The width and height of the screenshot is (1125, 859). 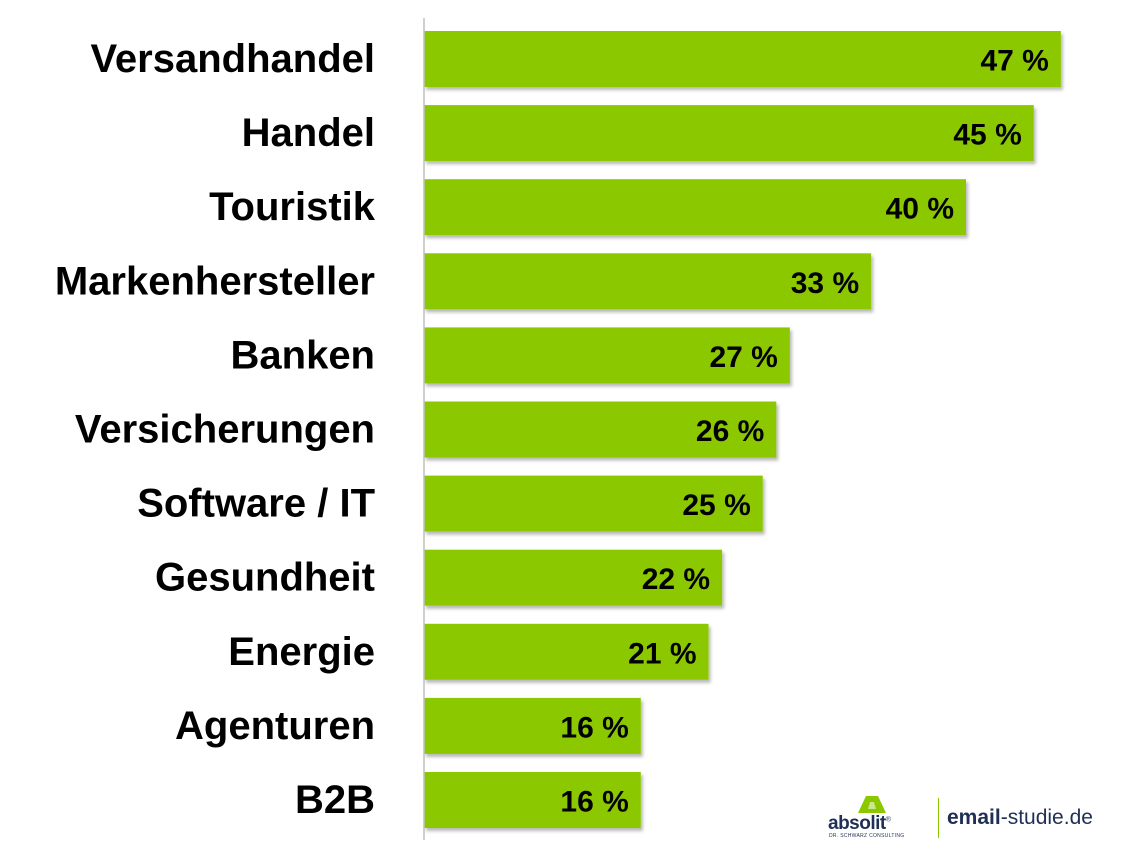 What do you see at coordinates (308, 133) in the screenshot?
I see `category-label-1: Handel` at bounding box center [308, 133].